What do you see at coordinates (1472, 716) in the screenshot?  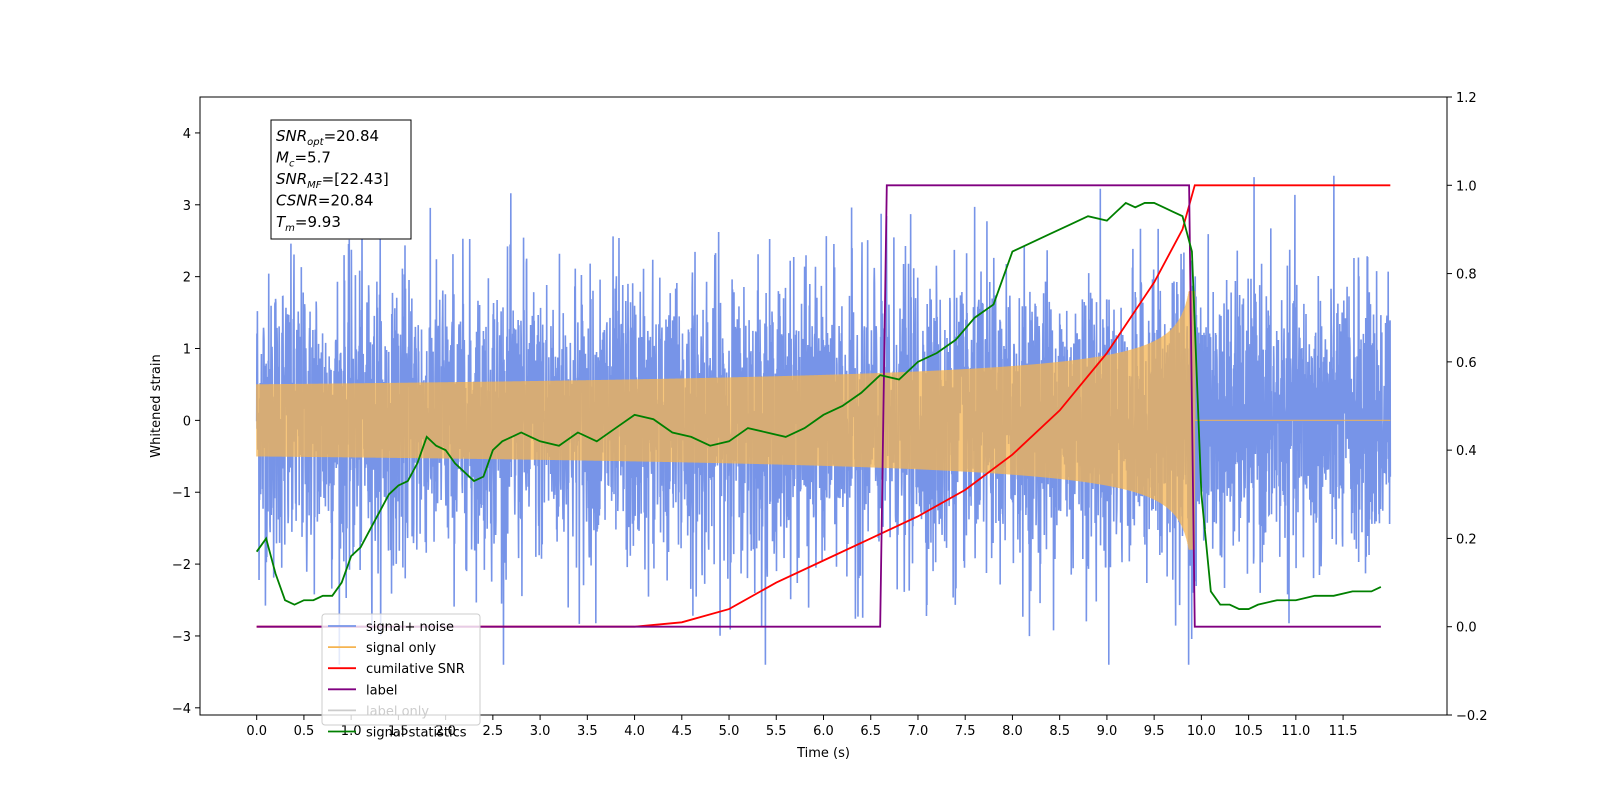 I see `y2-tick-label: −0.2` at bounding box center [1472, 716].